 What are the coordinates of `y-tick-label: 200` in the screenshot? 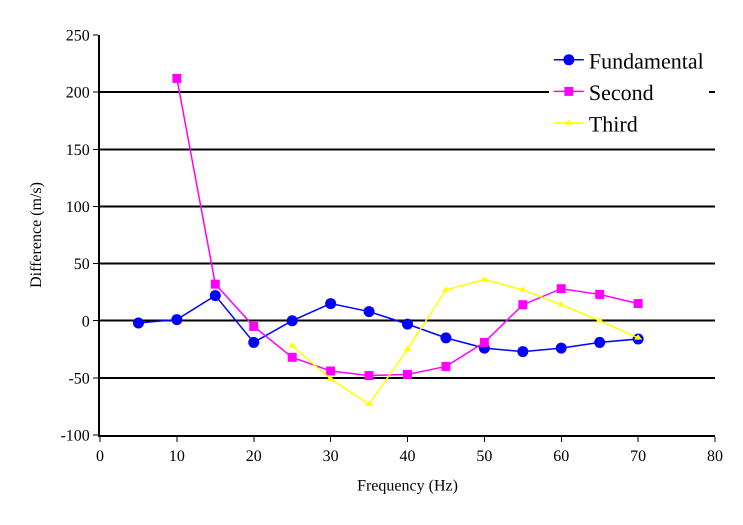 It's located at (78, 93).